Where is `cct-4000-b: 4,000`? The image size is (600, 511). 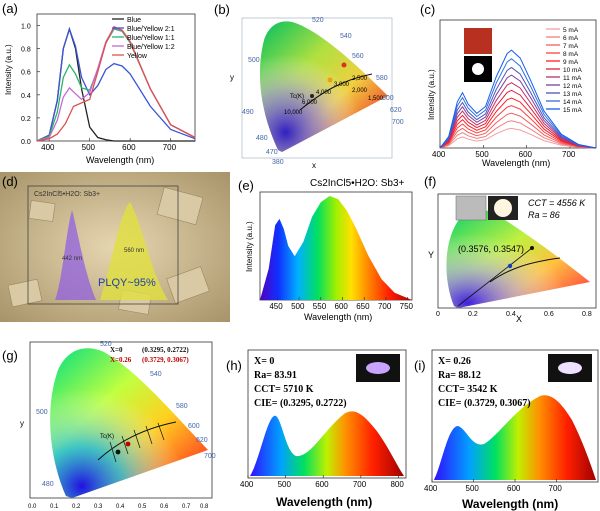 cct-4000-b: 4,000 is located at coordinates (324, 93).